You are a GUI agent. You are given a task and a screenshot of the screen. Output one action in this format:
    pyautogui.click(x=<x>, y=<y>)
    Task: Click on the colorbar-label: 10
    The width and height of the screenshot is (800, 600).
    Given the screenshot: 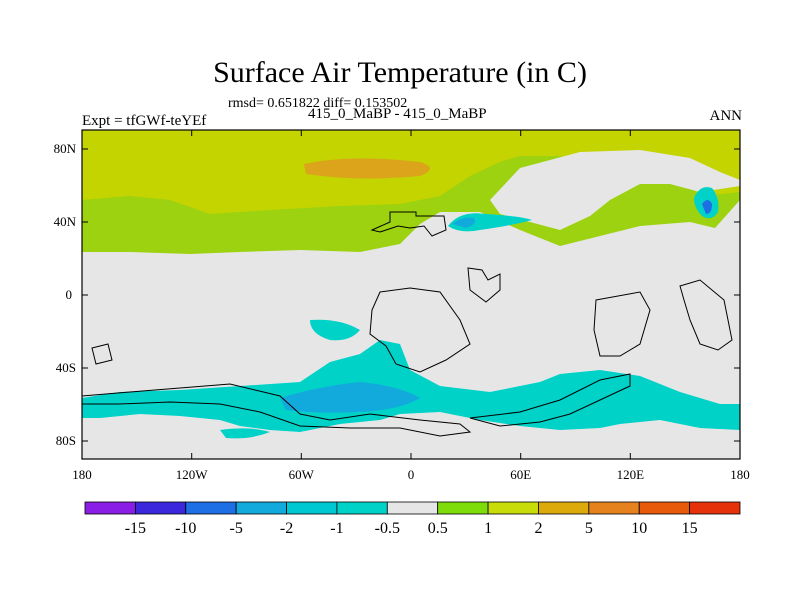 What is the action you would take?
    pyautogui.click(x=639, y=528)
    